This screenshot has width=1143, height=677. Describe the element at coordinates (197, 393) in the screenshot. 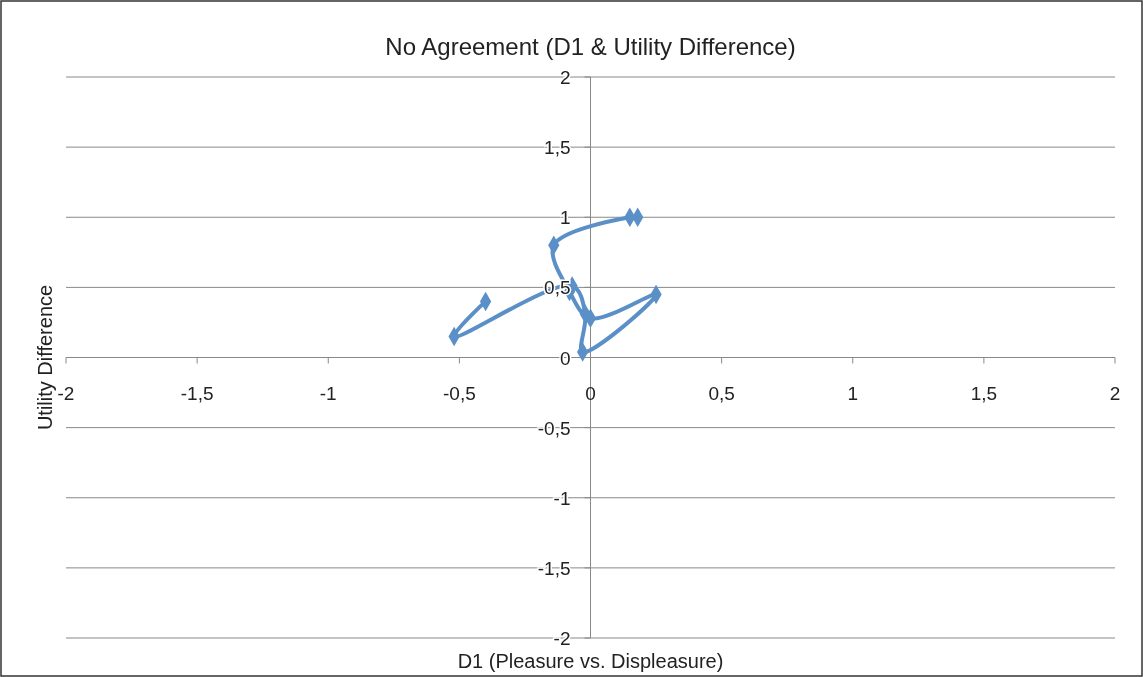

I see `x-tick-label: -1,5` at that location.